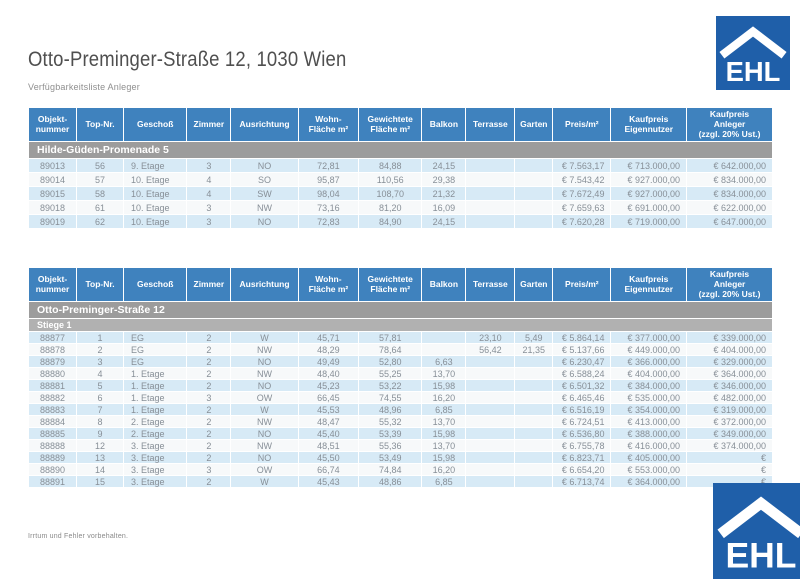  I want to click on column-header: Kaufpreis Eigennutzer, so click(649, 284).